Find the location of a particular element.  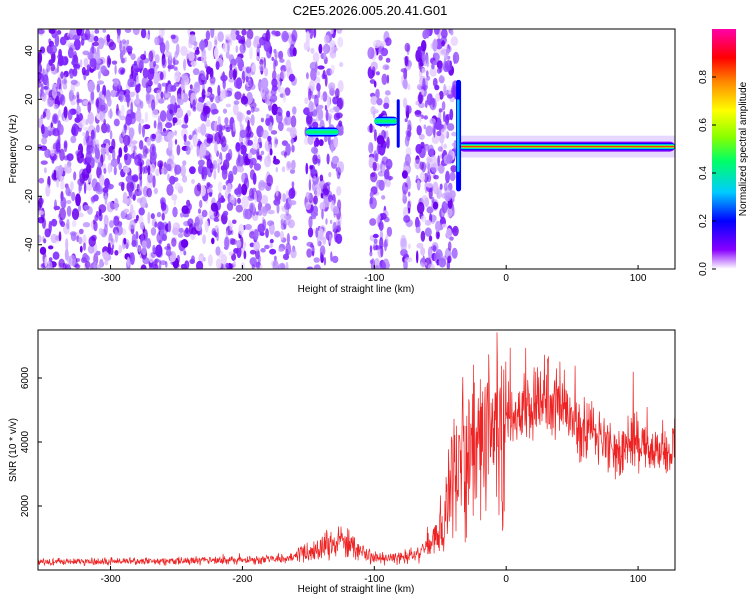

colorbar-tick-label: 0.6 is located at coordinates (703, 125).